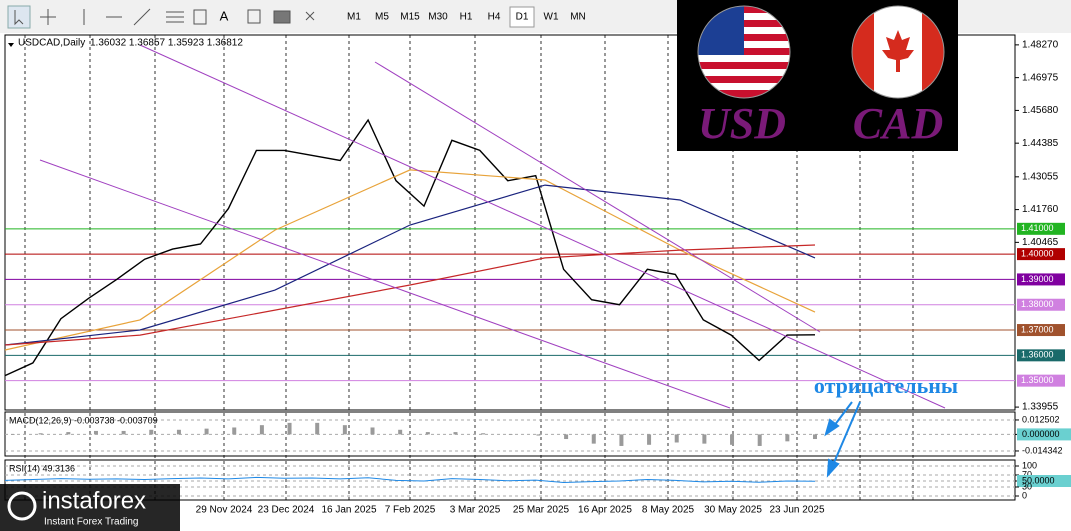 Image resolution: width=1071 pixels, height=531 pixels. What do you see at coordinates (286, 510) in the screenshot?
I see `x-tick-label: 23 Dec 2024` at bounding box center [286, 510].